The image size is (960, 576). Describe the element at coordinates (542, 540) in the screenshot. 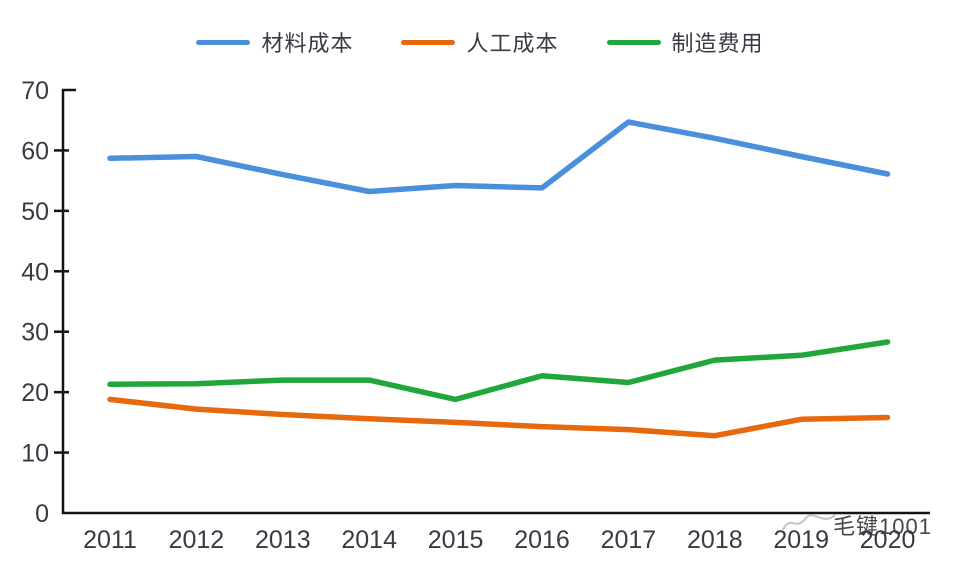

I see `x-tick-label: 2016` at that location.